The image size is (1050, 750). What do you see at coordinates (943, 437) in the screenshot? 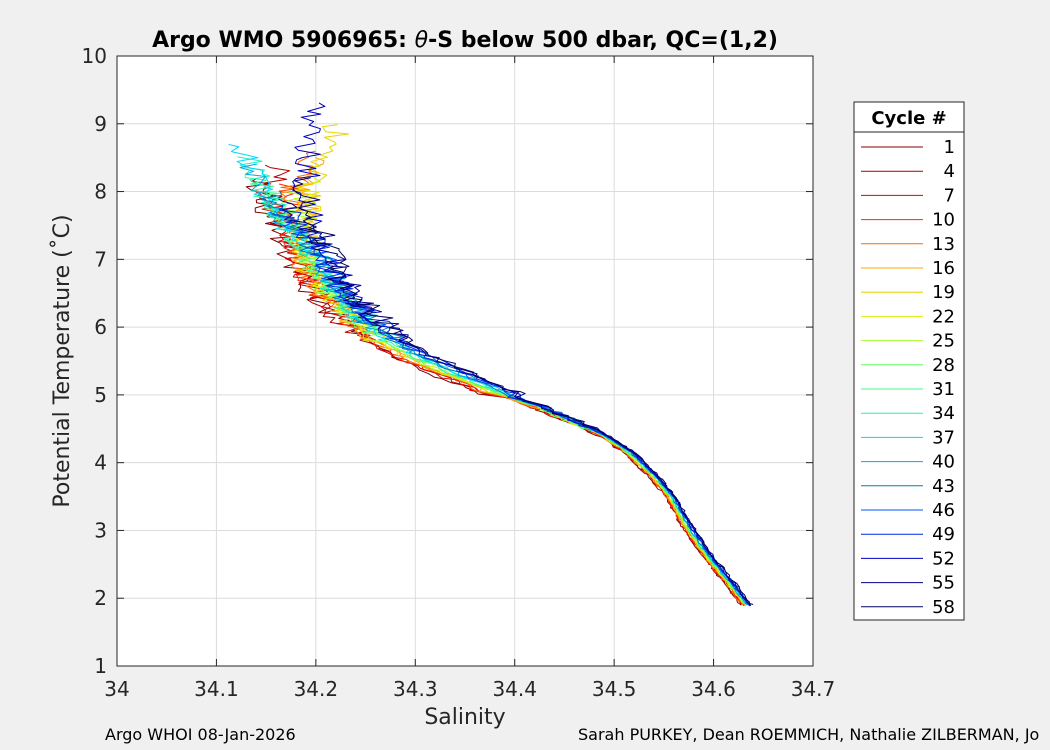
I see `legend-label-37: 37` at bounding box center [943, 437].